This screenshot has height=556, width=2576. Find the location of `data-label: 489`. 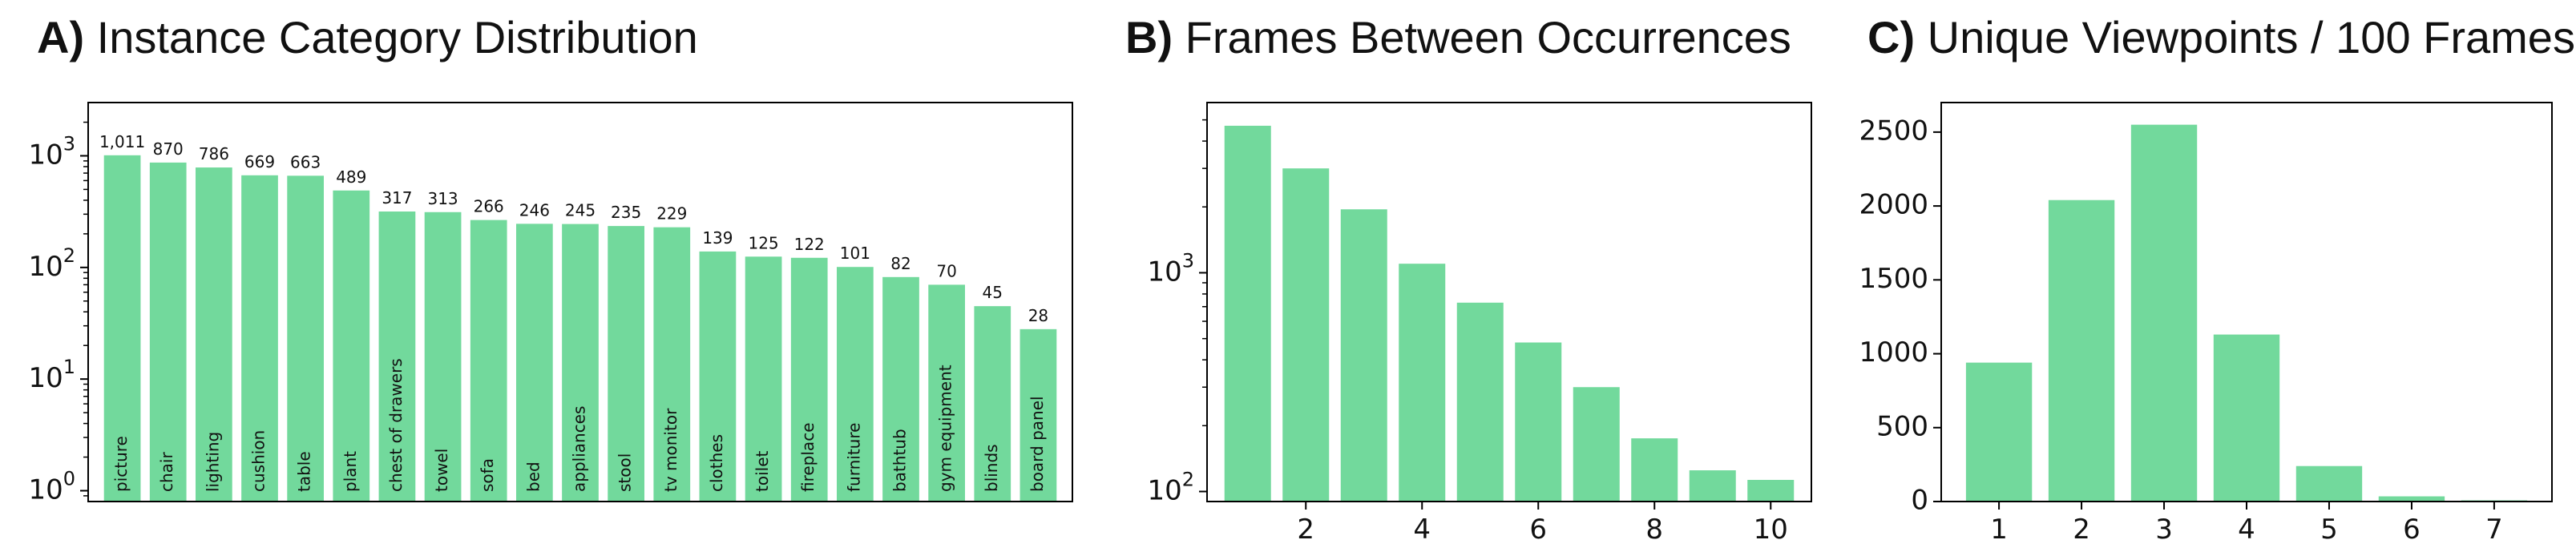

data-label: 489 is located at coordinates (351, 177).